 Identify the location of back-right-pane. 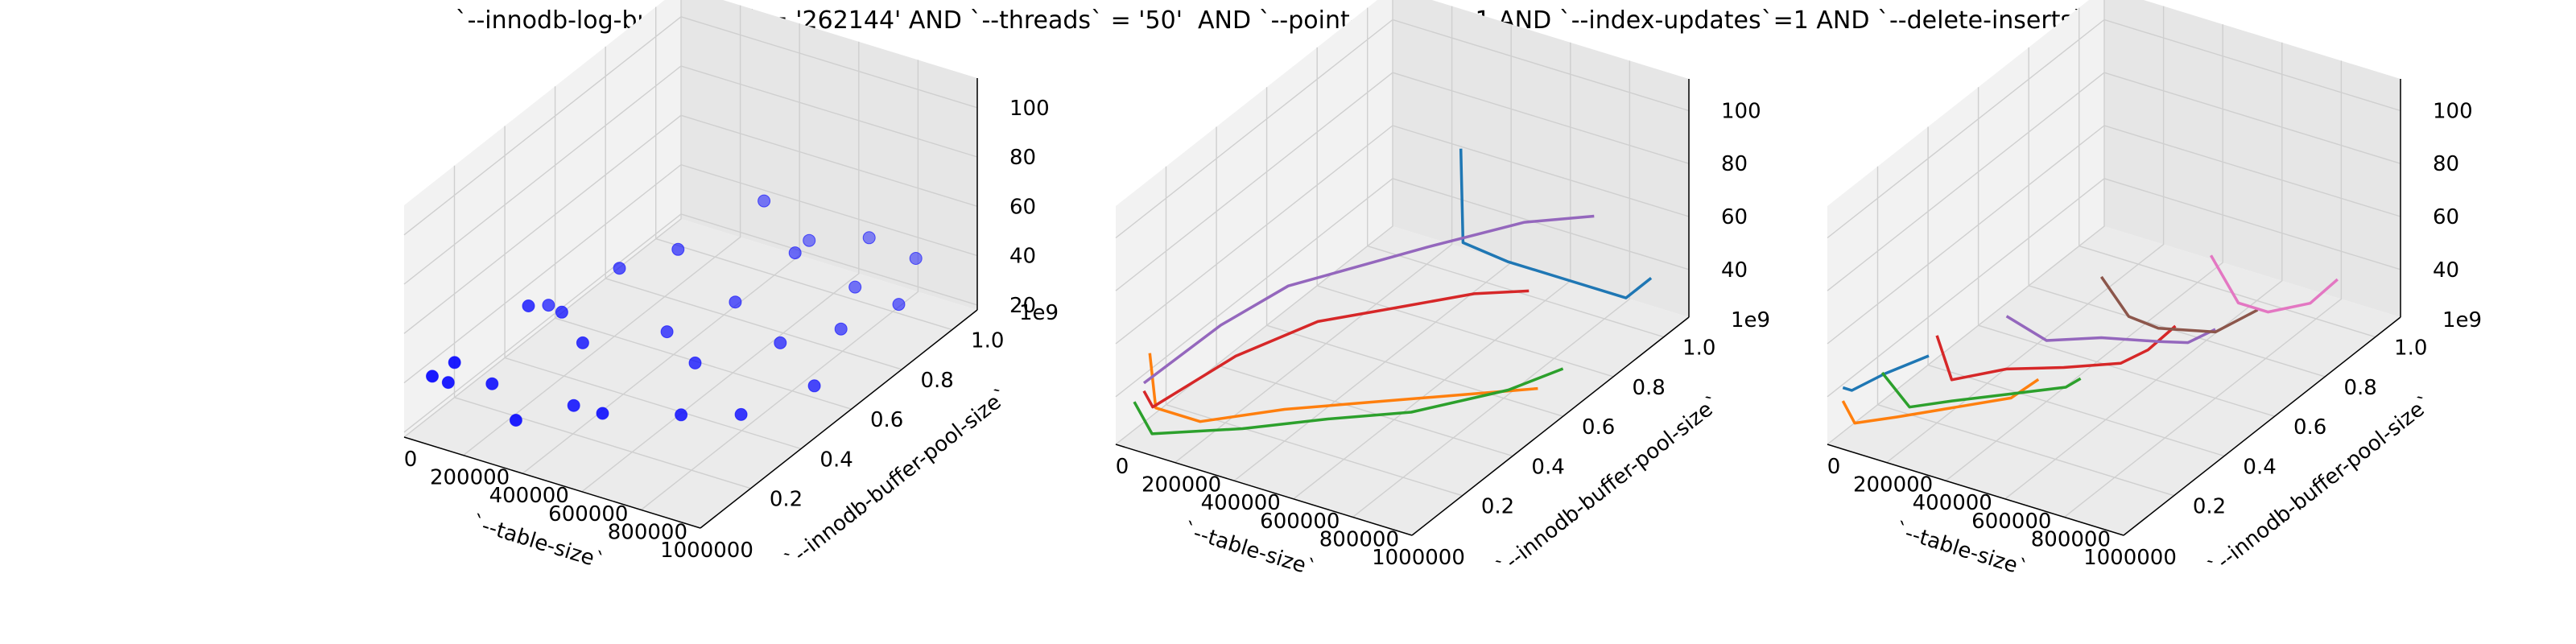
(2252, 158).